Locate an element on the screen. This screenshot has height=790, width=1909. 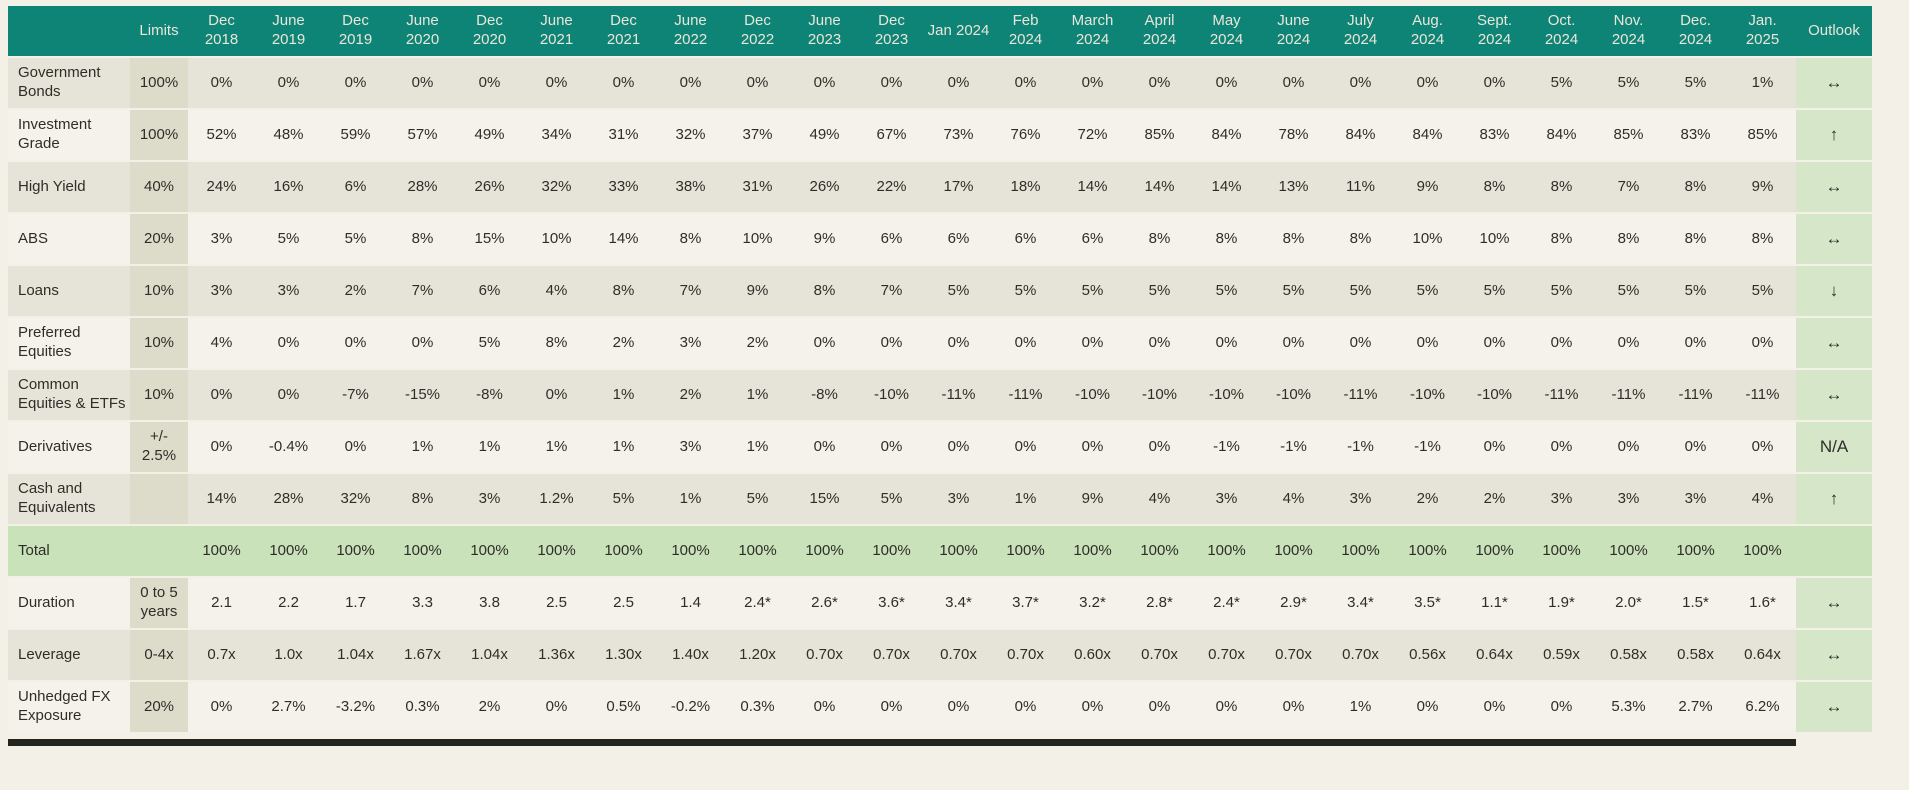
row-label: Preferred Equities is located at coordinates (69, 343).